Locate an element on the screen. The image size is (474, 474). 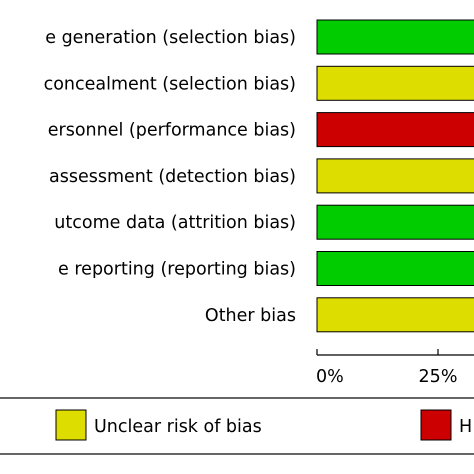
category-label: concealment (selection bias) is located at coordinates (170, 84).